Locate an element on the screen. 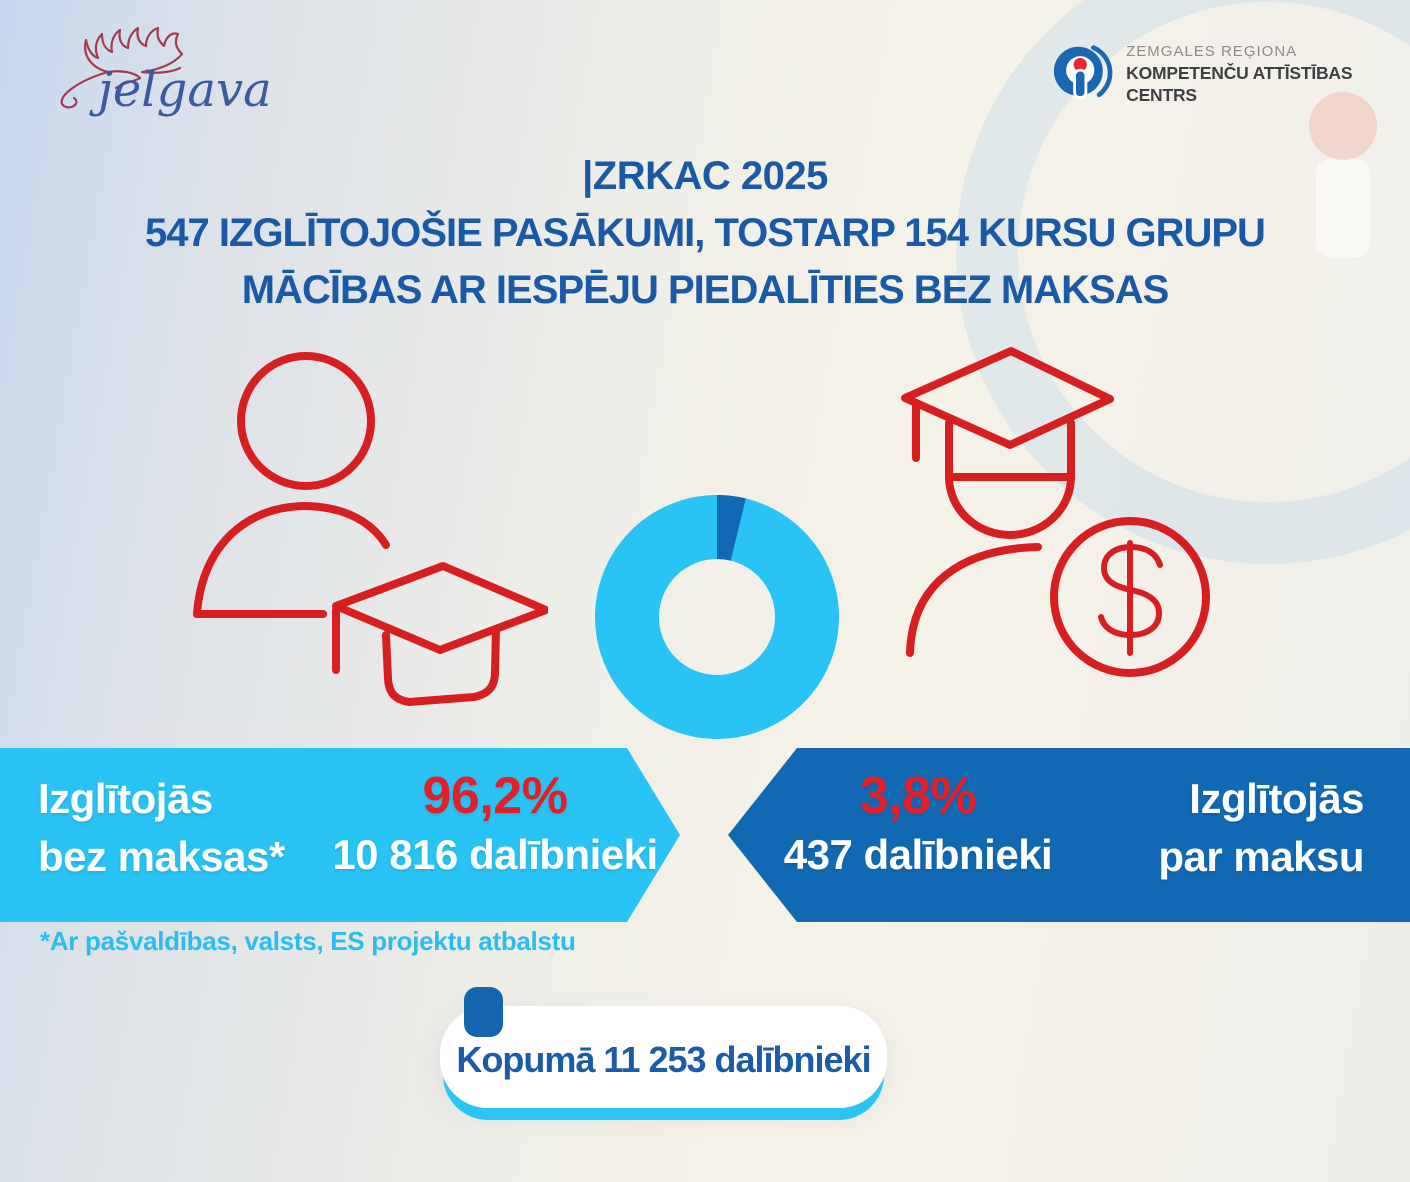  free-percent: 96,2% is located at coordinates (495, 796).